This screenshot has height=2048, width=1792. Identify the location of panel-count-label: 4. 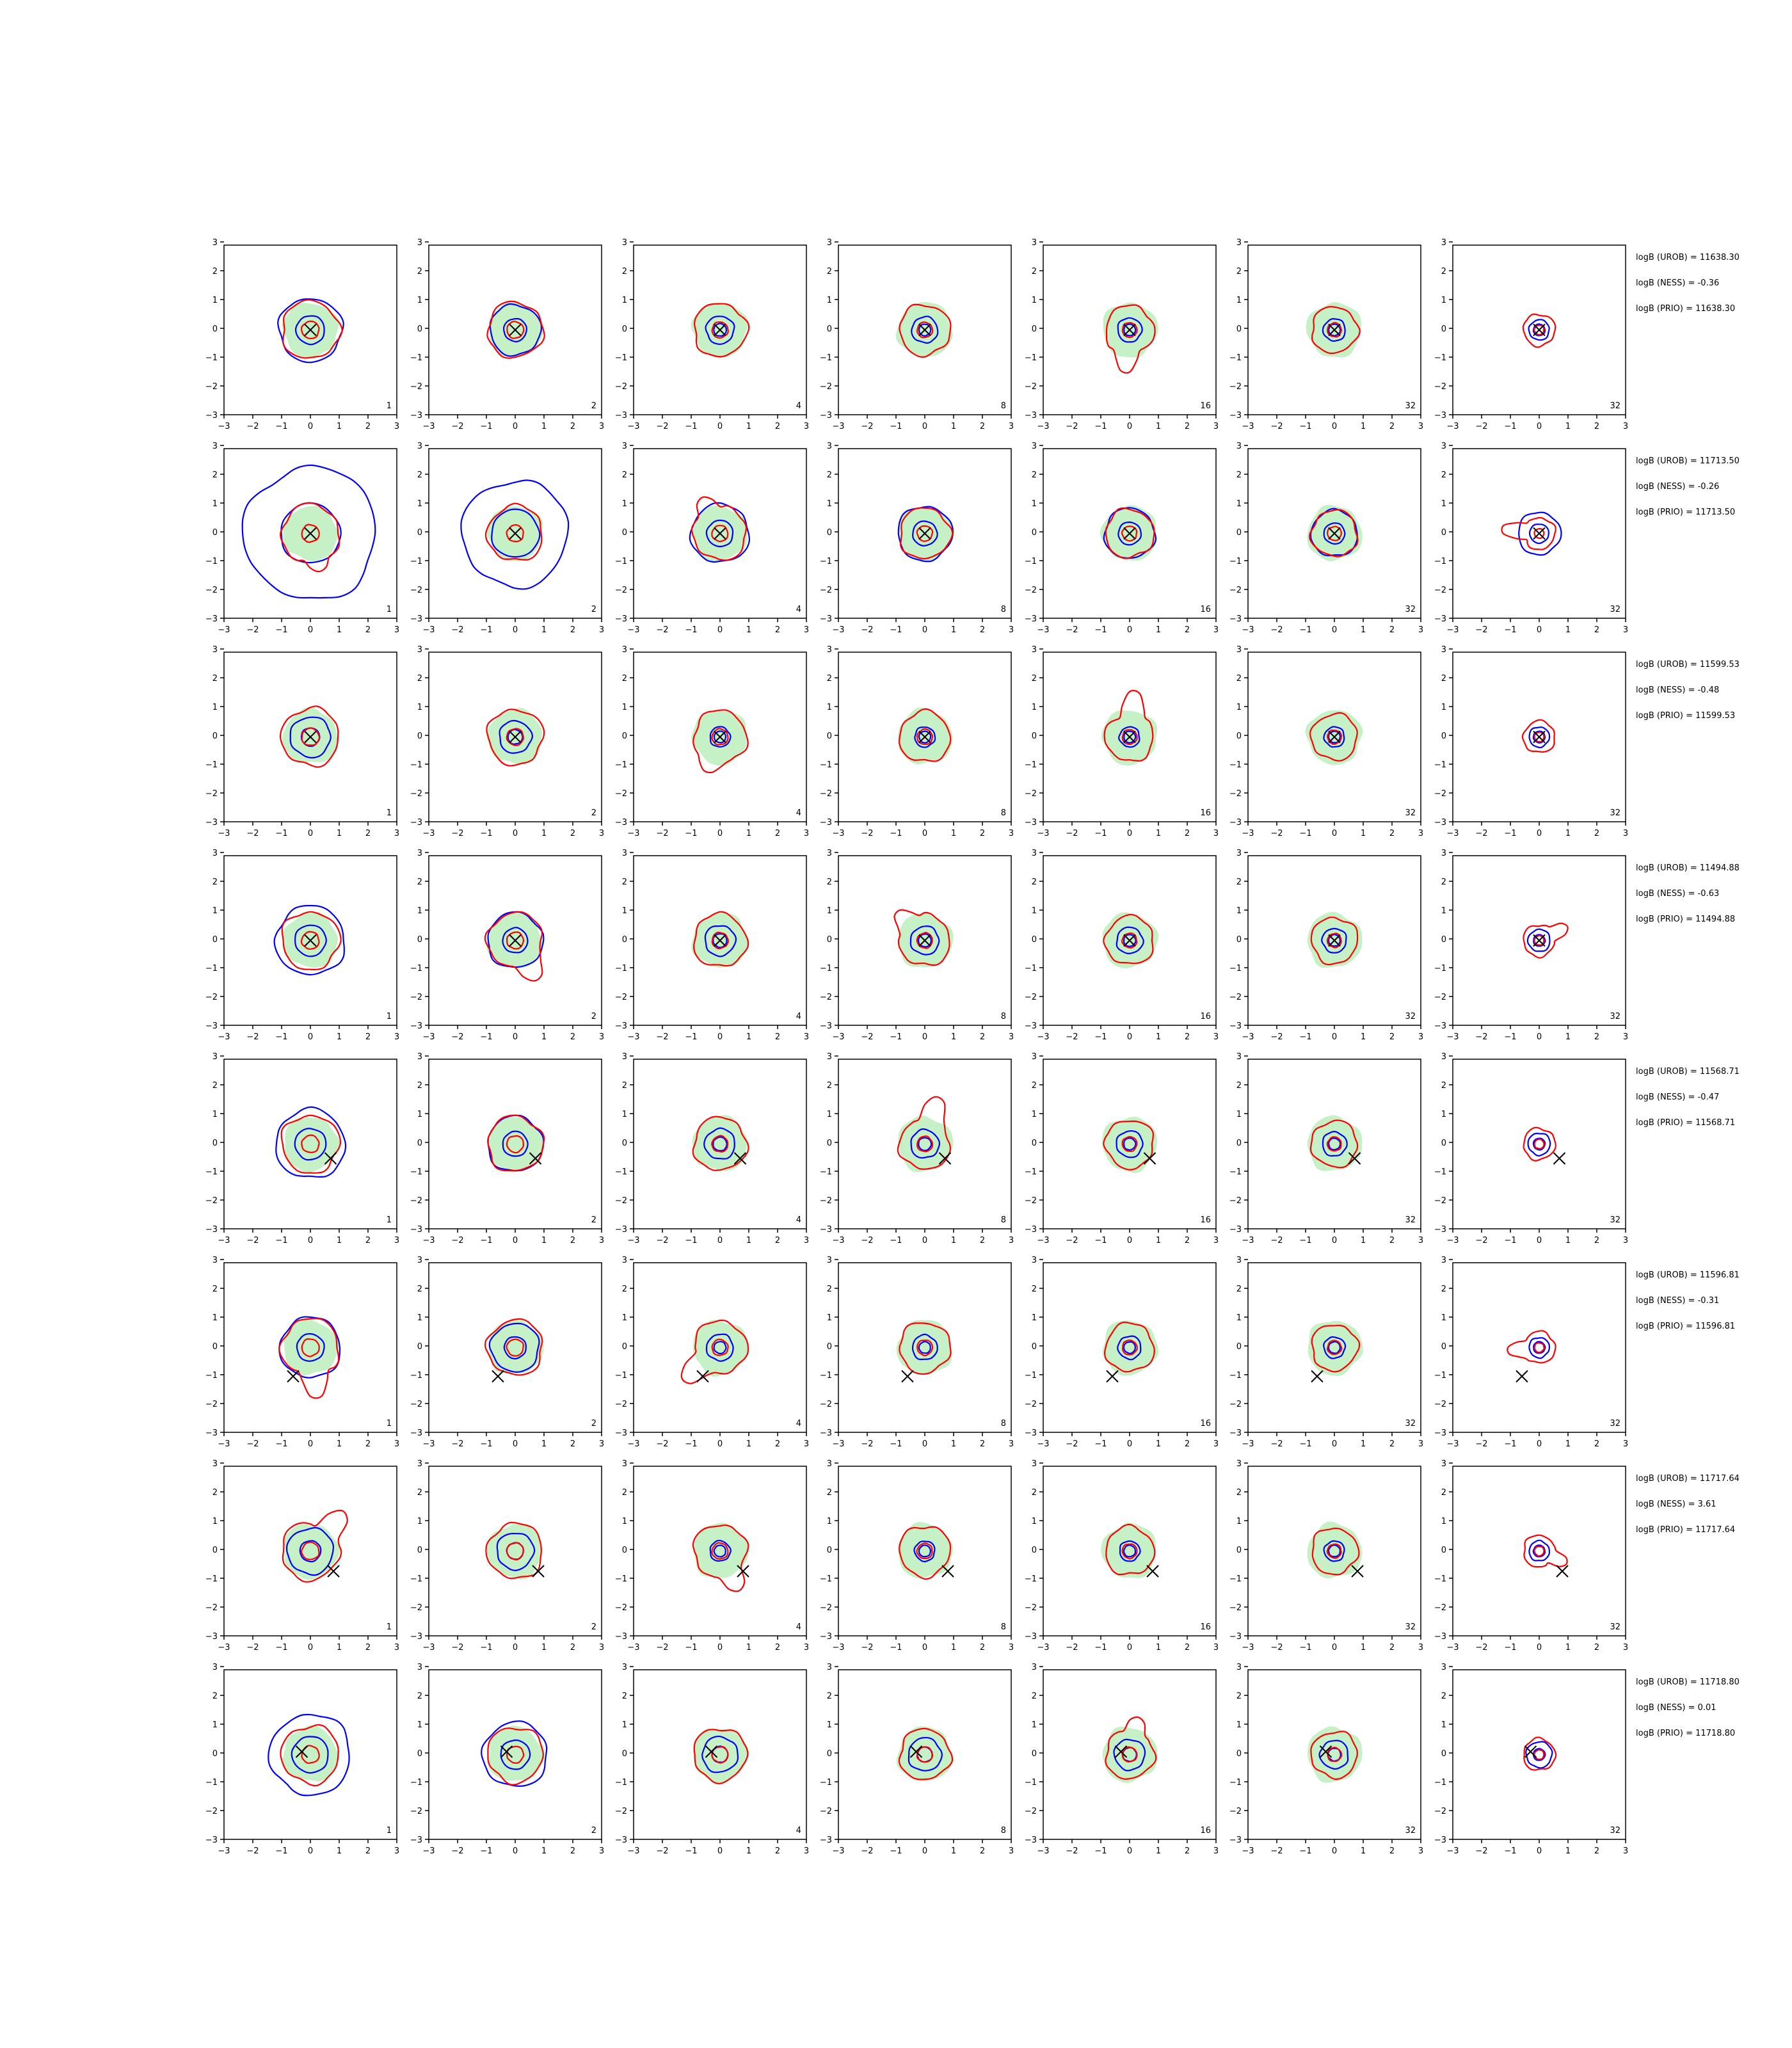
(798, 609).